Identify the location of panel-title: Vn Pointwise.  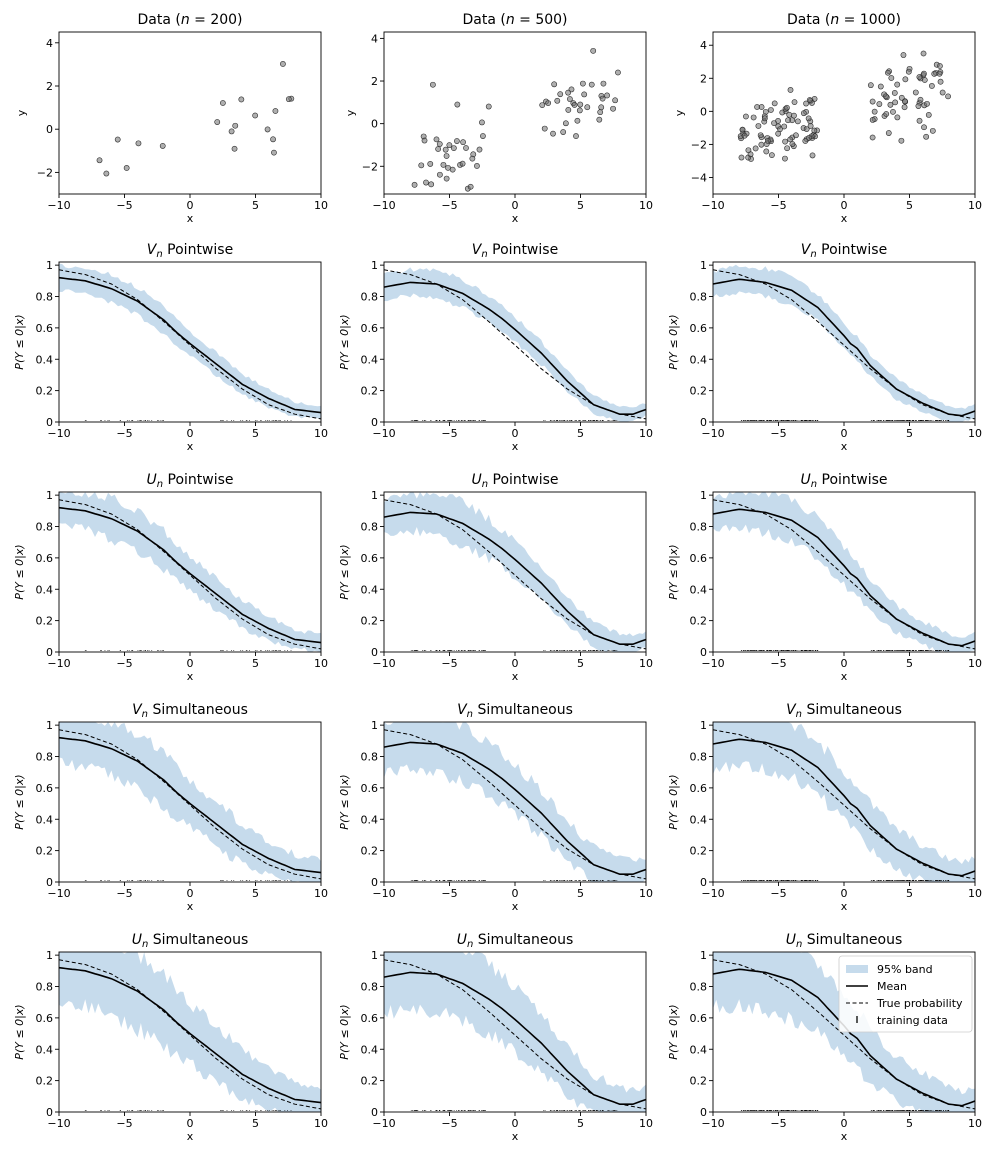
(515, 251).